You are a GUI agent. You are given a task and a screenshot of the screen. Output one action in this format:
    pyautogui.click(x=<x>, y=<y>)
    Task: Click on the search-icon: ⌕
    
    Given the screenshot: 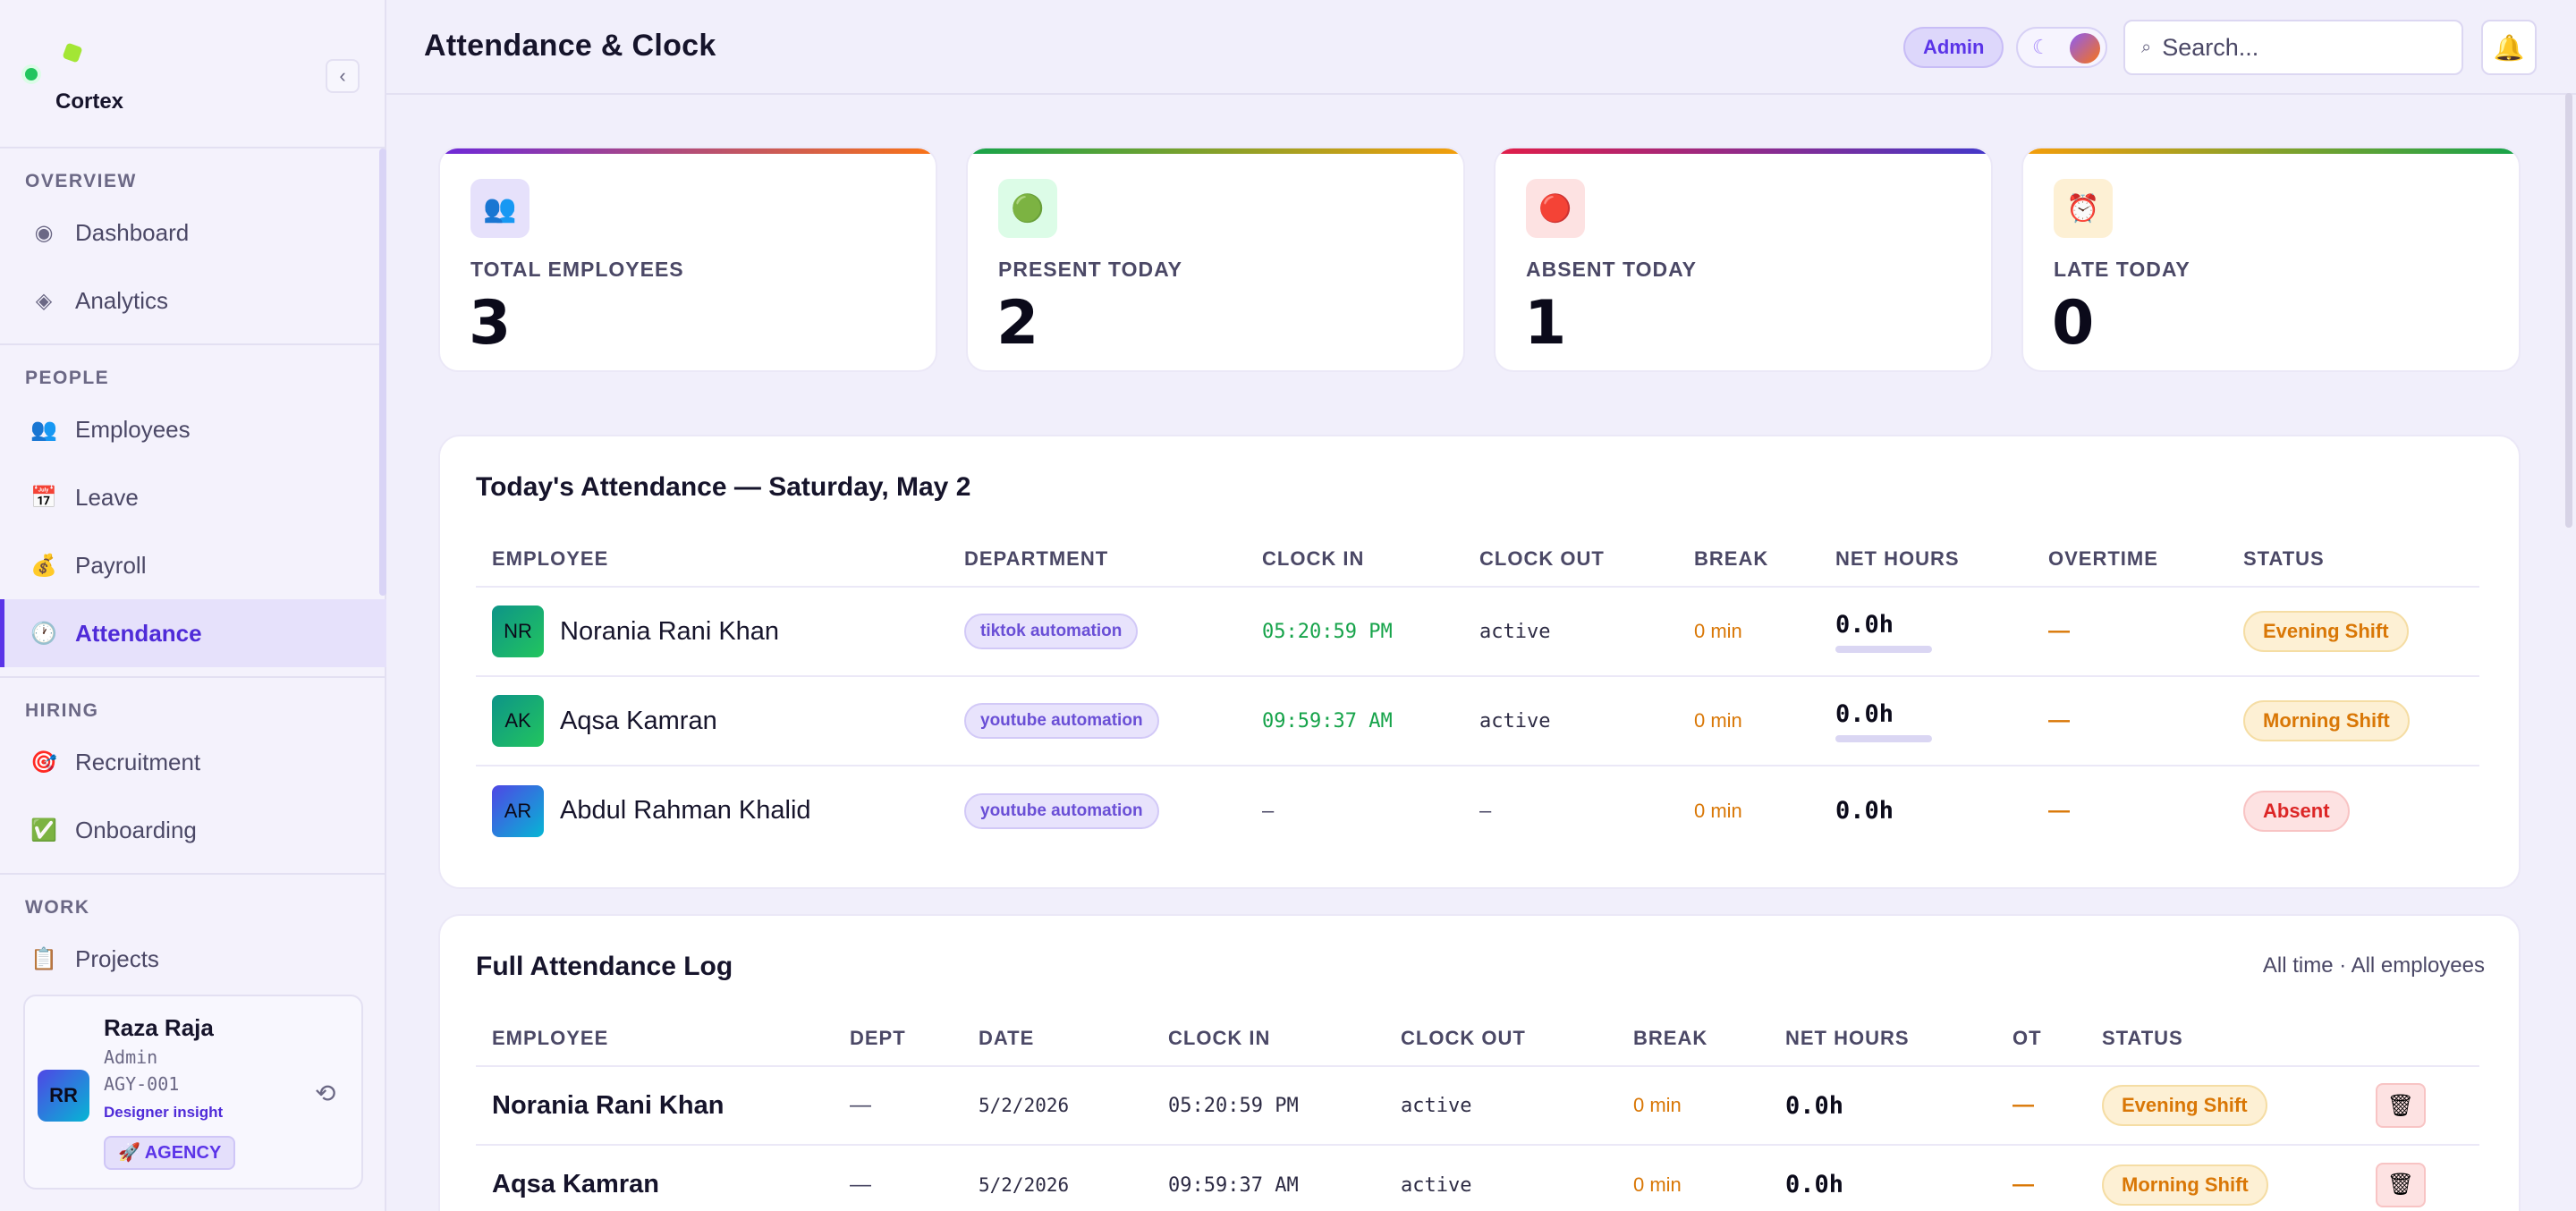 What is the action you would take?
    pyautogui.click(x=2146, y=47)
    